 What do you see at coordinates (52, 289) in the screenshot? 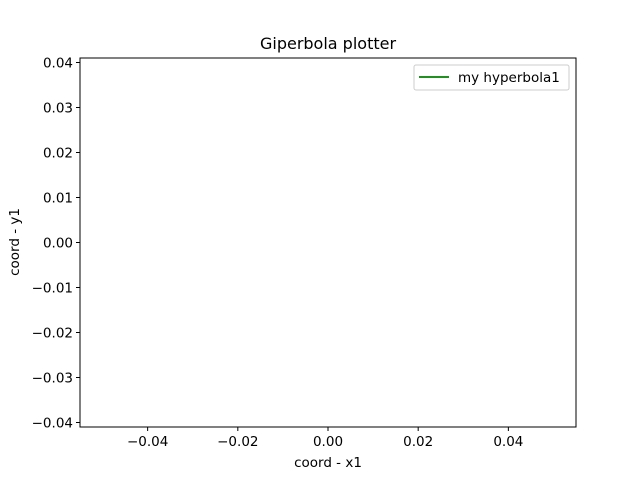
I see `y-tick-label: −0.01` at bounding box center [52, 289].